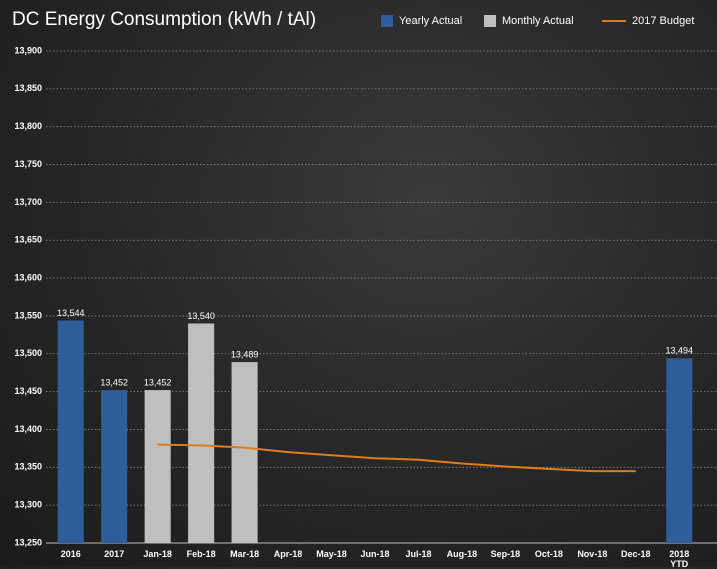  I want to click on legend-label: Monthly Actual, so click(538, 21).